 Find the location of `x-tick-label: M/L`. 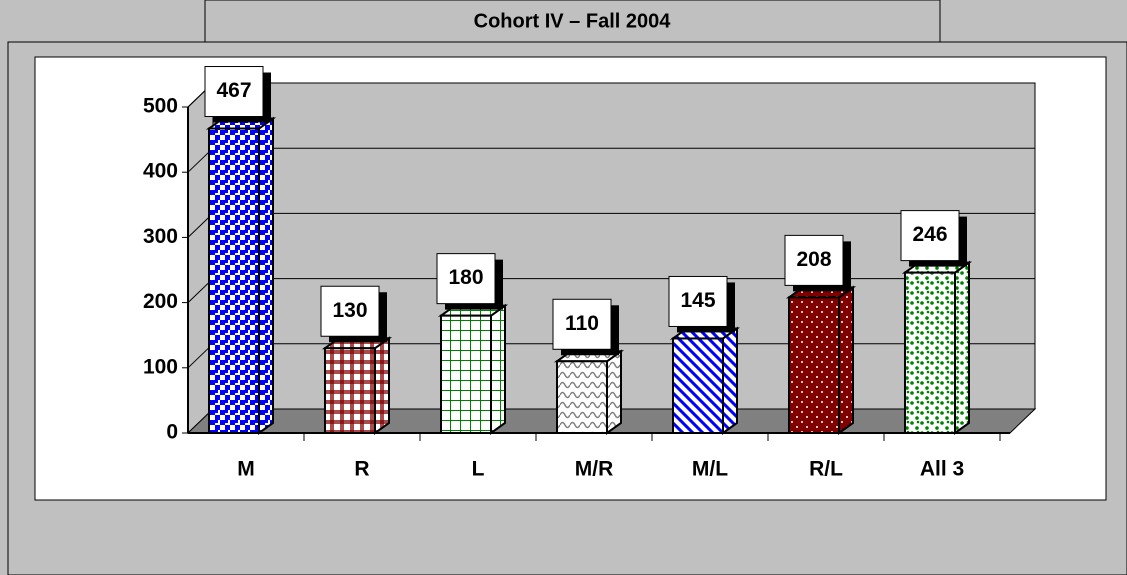

x-tick-label: M/L is located at coordinates (710, 469).